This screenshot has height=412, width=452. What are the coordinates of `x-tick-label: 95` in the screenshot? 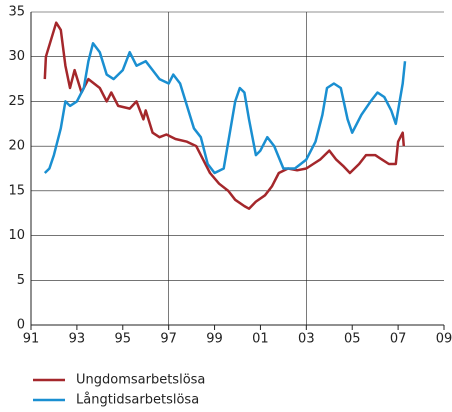 It's located at (123, 339).